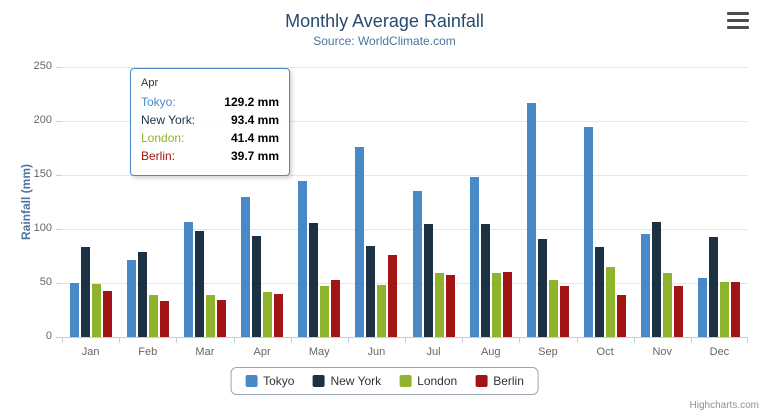 This screenshot has width=769, height=416. I want to click on y-axis-label: 50, so click(45, 282).